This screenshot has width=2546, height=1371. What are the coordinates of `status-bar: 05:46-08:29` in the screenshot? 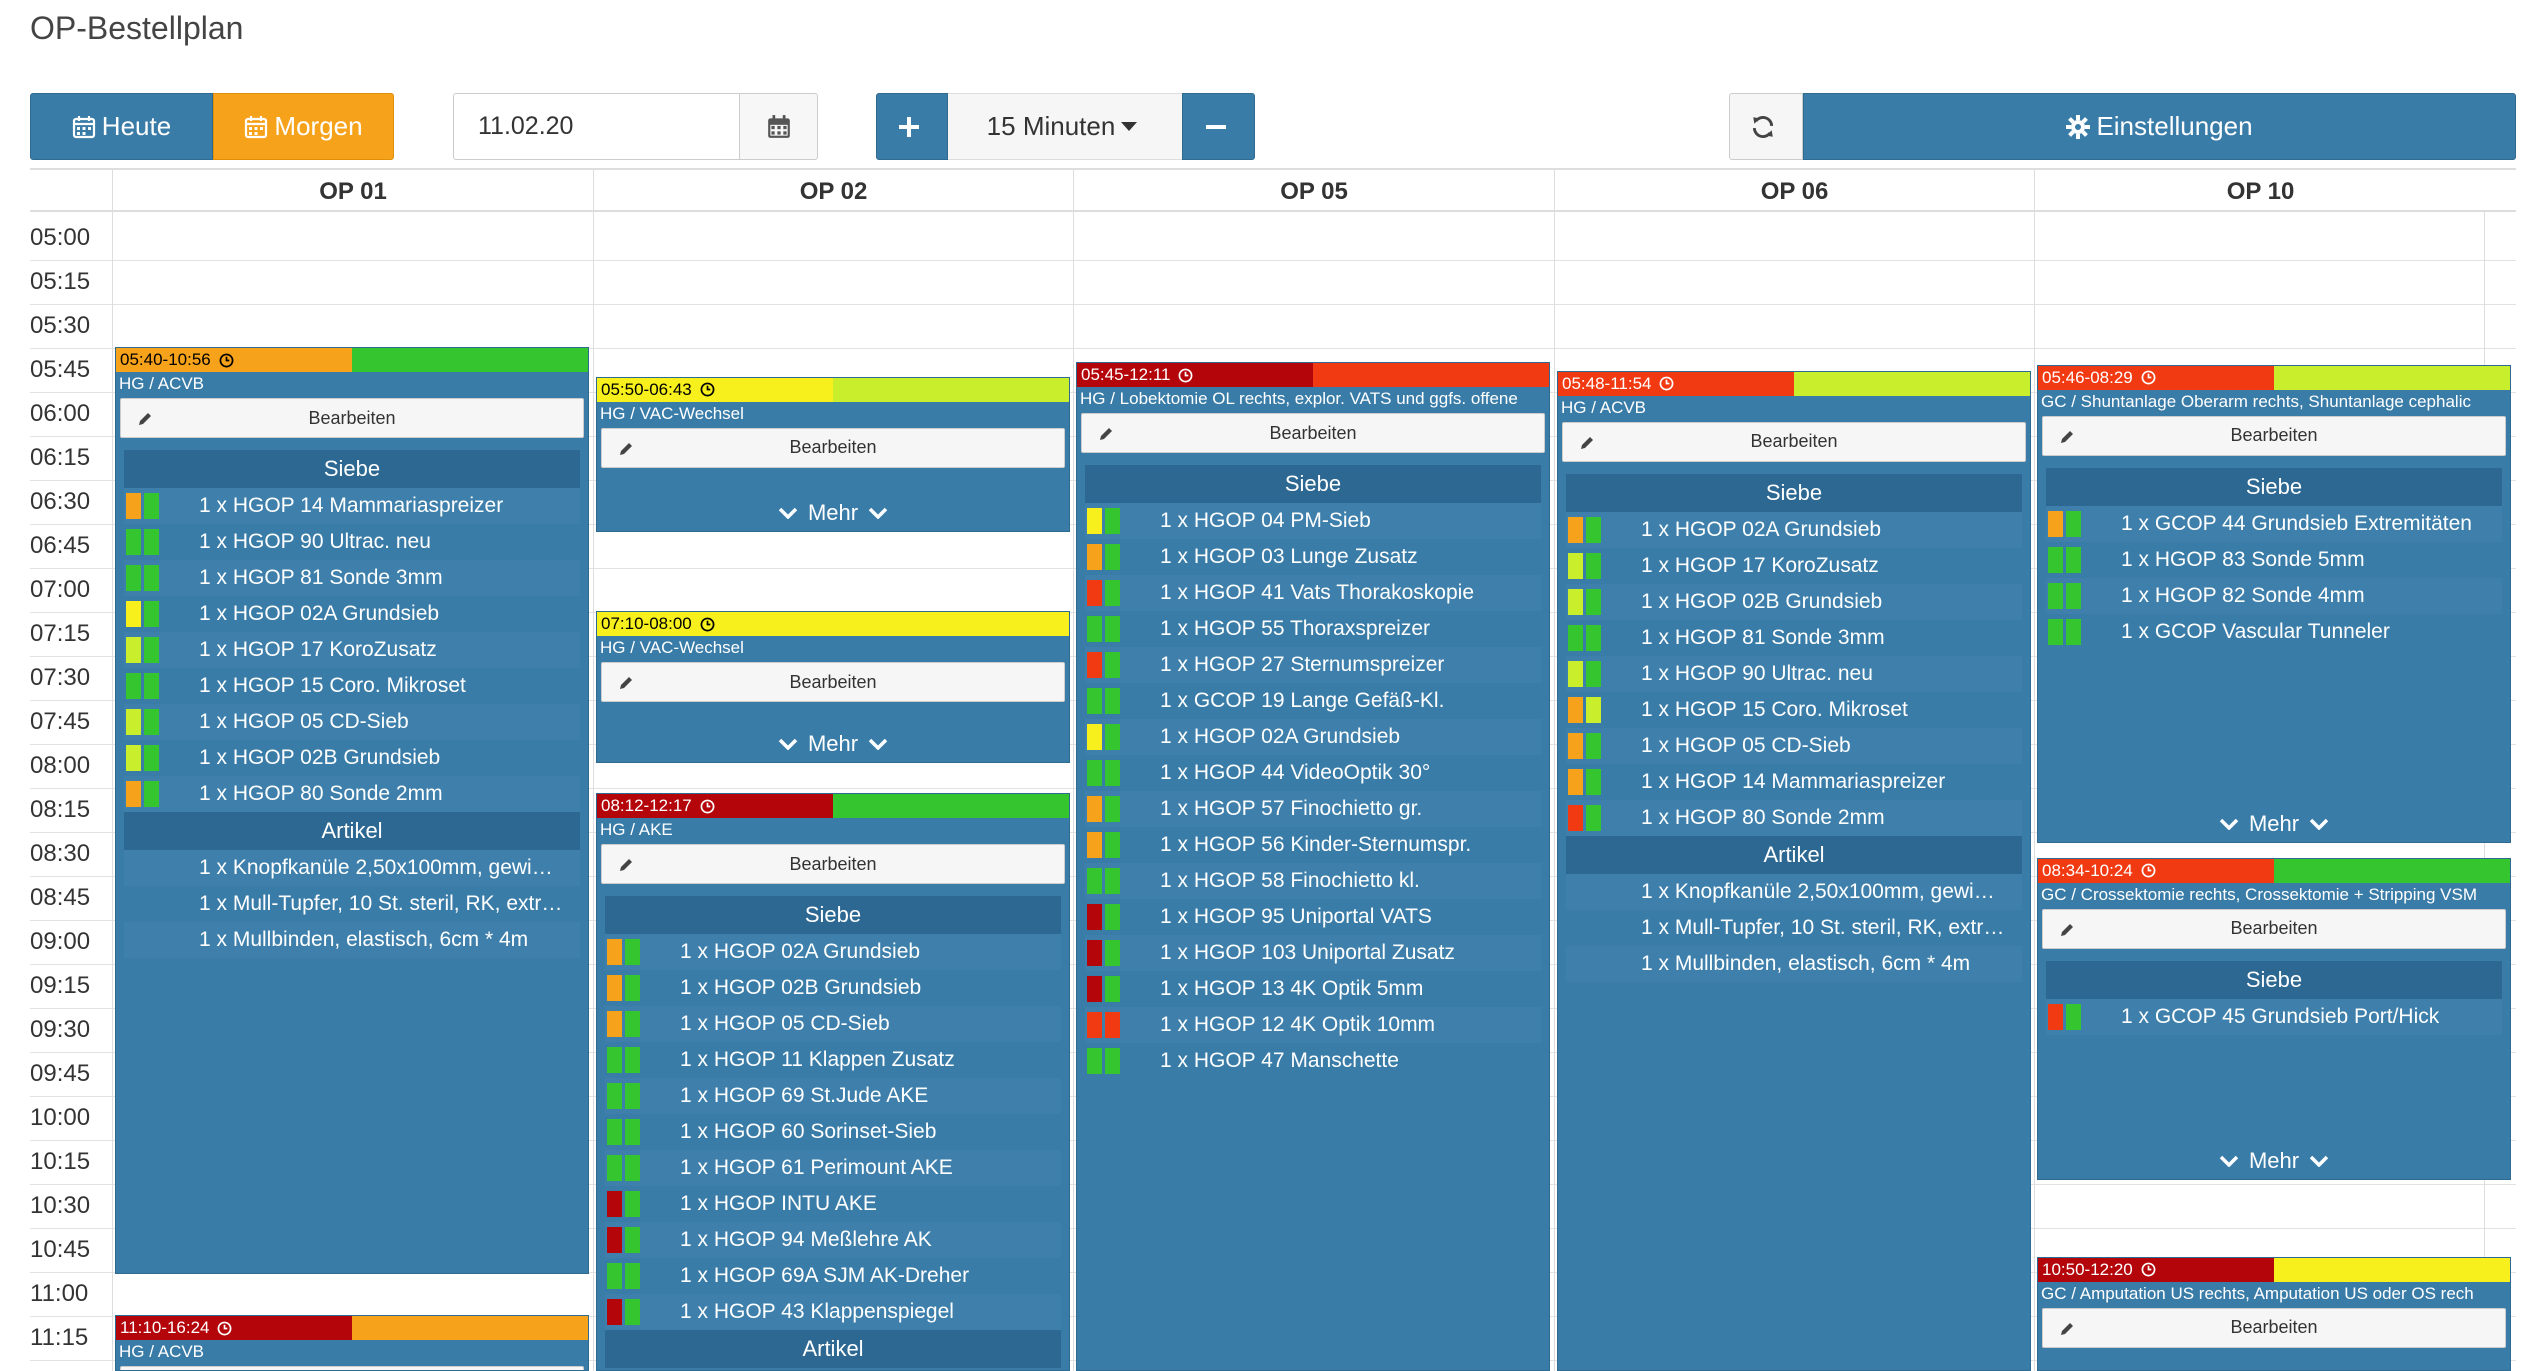 It's located at (2274, 377).